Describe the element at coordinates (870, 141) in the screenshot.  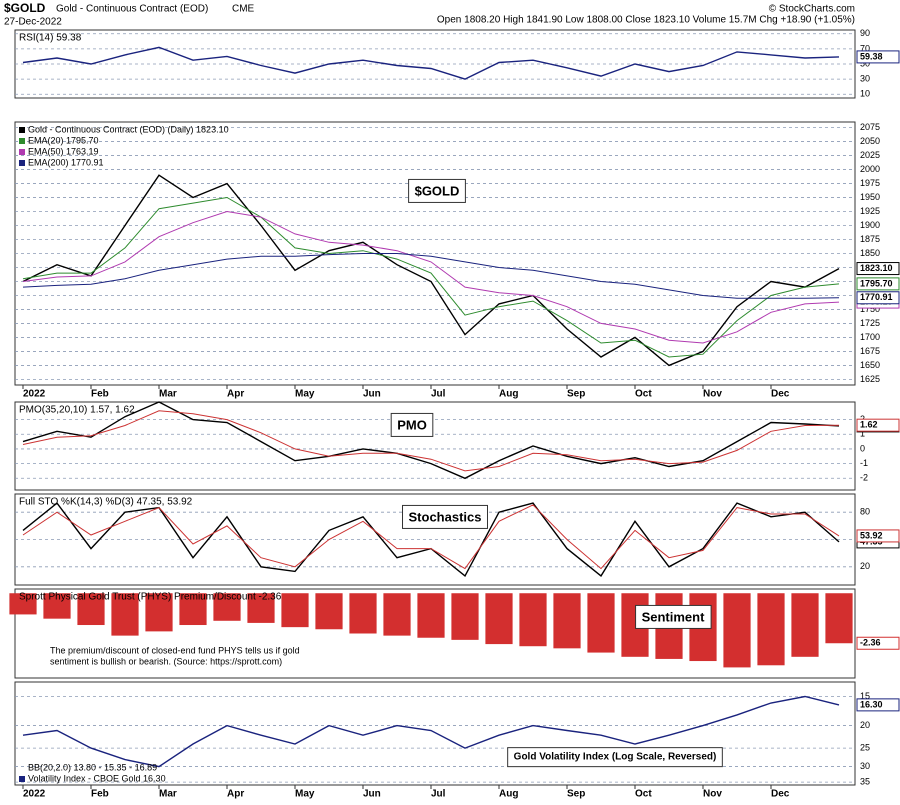
I see `y-tick-label: 2050` at that location.